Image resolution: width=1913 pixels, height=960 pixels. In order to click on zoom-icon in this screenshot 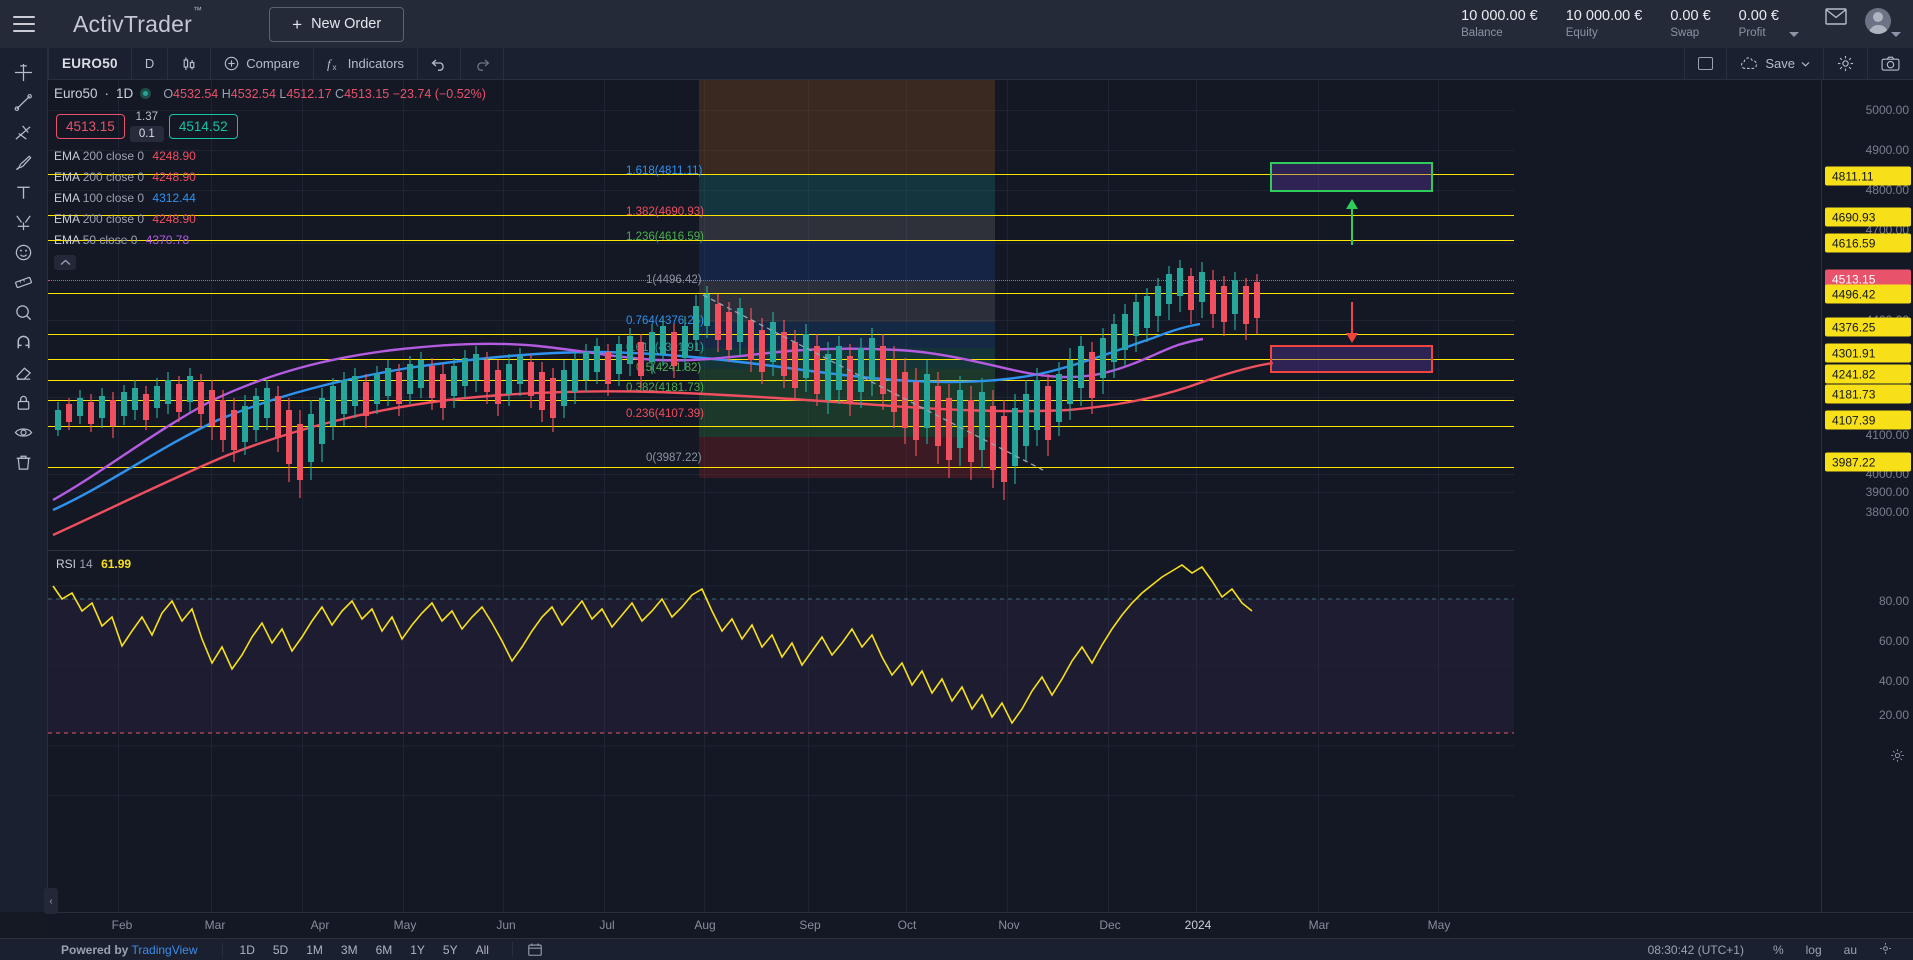, I will do `click(24, 312)`.